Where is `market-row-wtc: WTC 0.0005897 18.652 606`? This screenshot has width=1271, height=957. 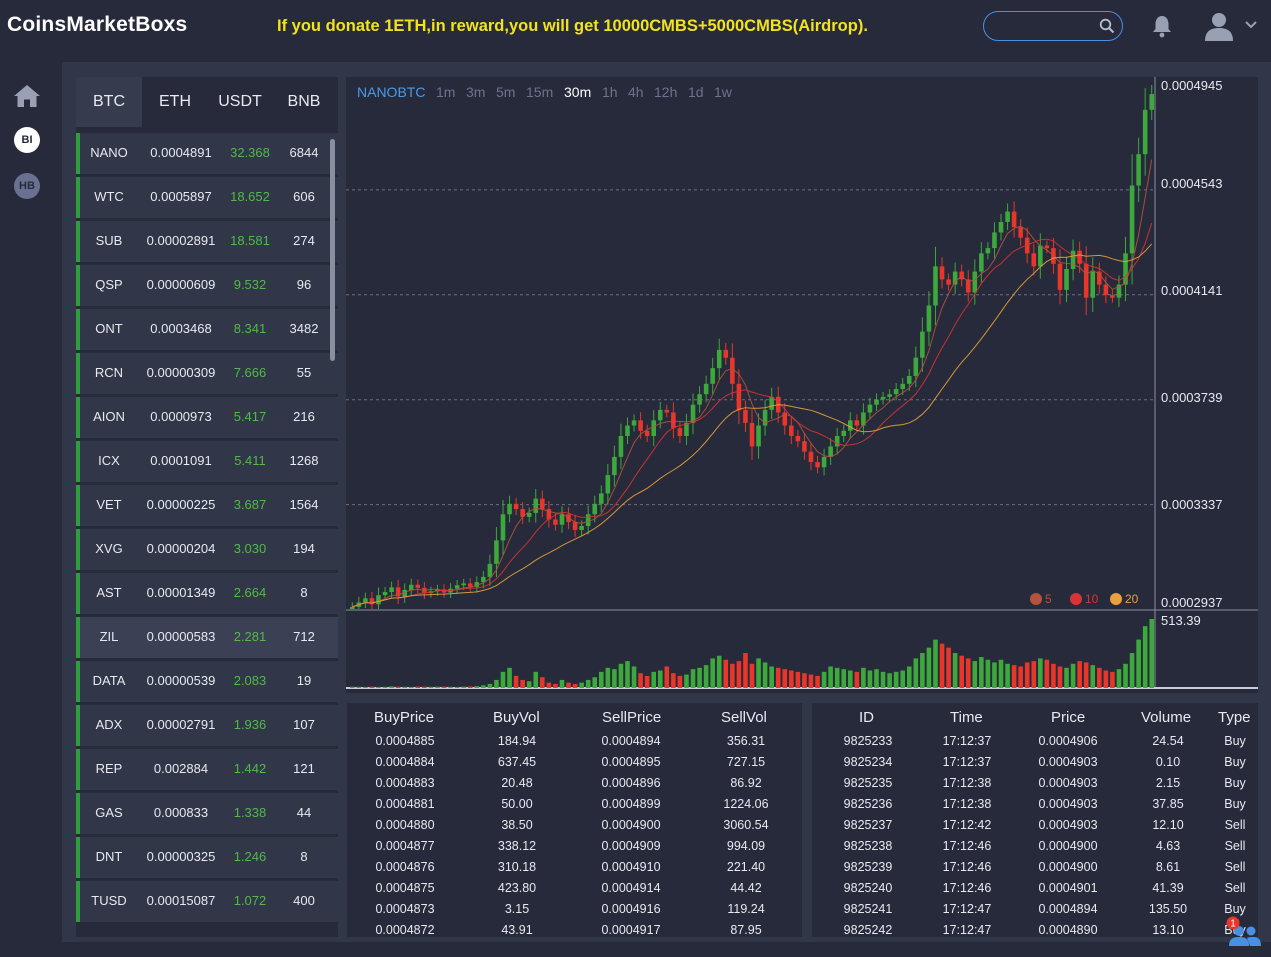 market-row-wtc: WTC 0.0005897 18.652 606 is located at coordinates (207, 197).